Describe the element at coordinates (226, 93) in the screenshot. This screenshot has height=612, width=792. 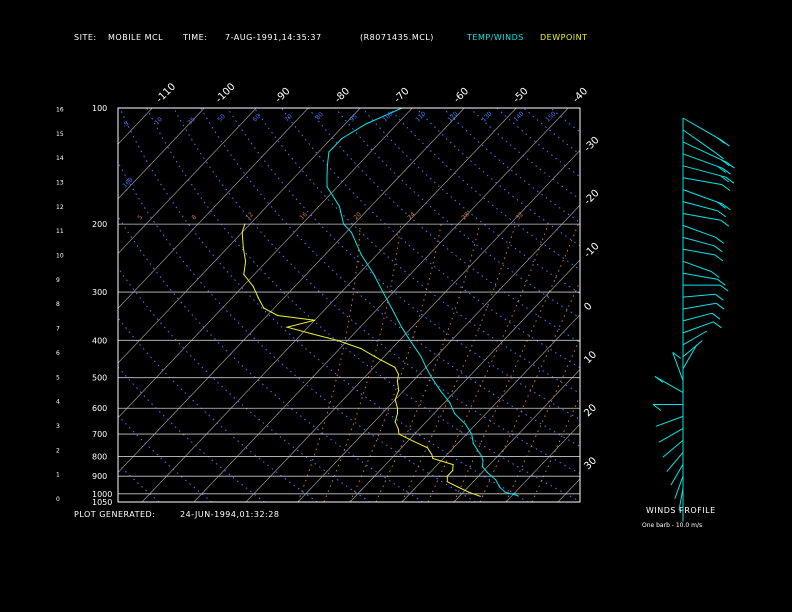
I see `top-temp-label: -100` at that location.